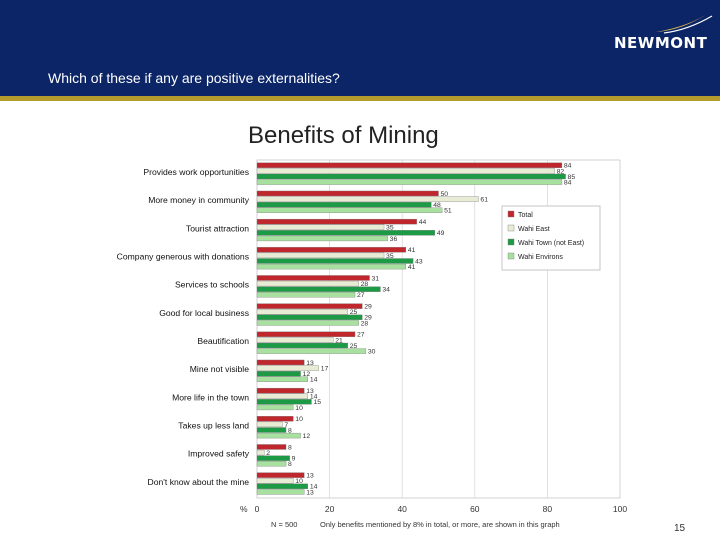  I want to click on data-label: 49, so click(441, 233).